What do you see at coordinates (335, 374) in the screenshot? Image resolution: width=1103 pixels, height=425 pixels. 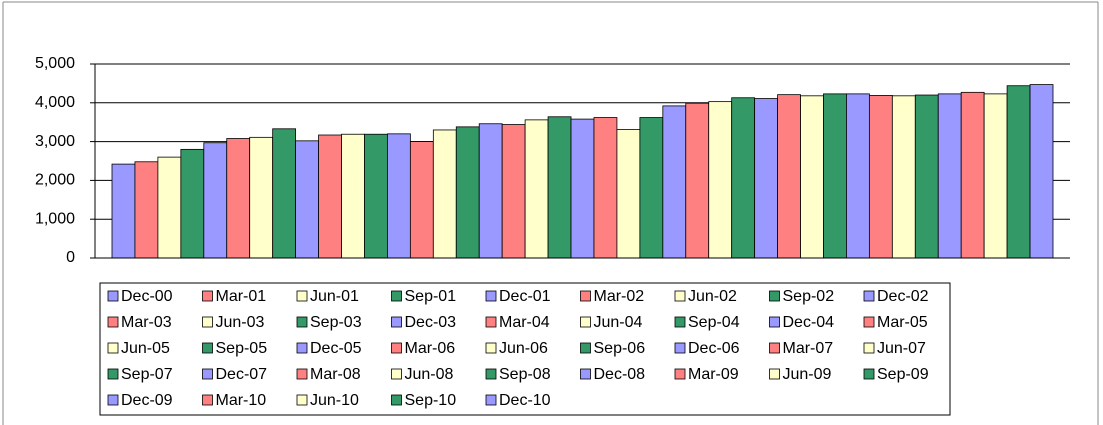 I see `legend-label: Mar-08` at bounding box center [335, 374].